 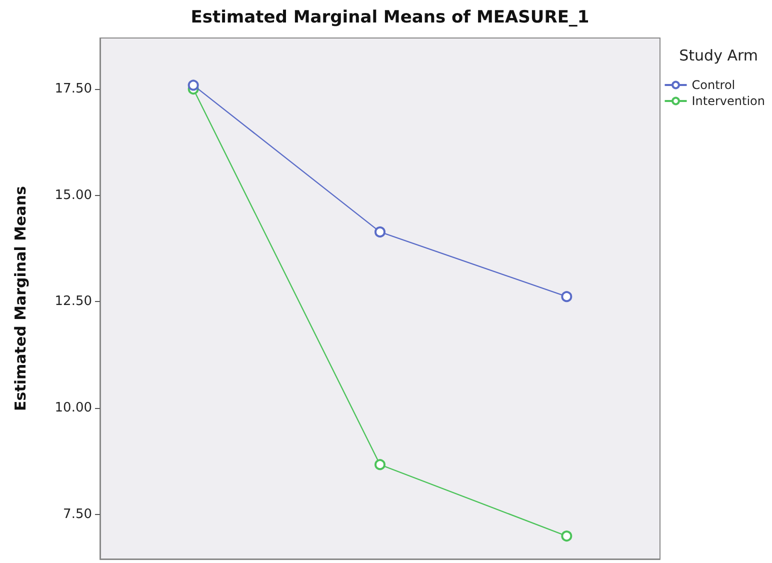 I want to click on y-tick-label: 15.00, so click(x=73, y=195).